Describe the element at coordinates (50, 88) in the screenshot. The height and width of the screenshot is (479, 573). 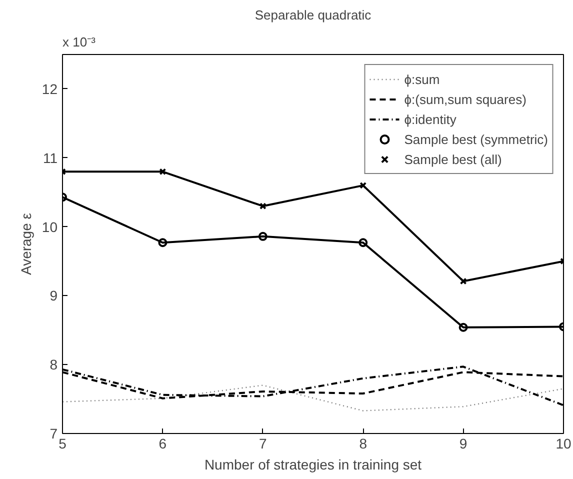
I see `y-tick-label: 12` at that location.